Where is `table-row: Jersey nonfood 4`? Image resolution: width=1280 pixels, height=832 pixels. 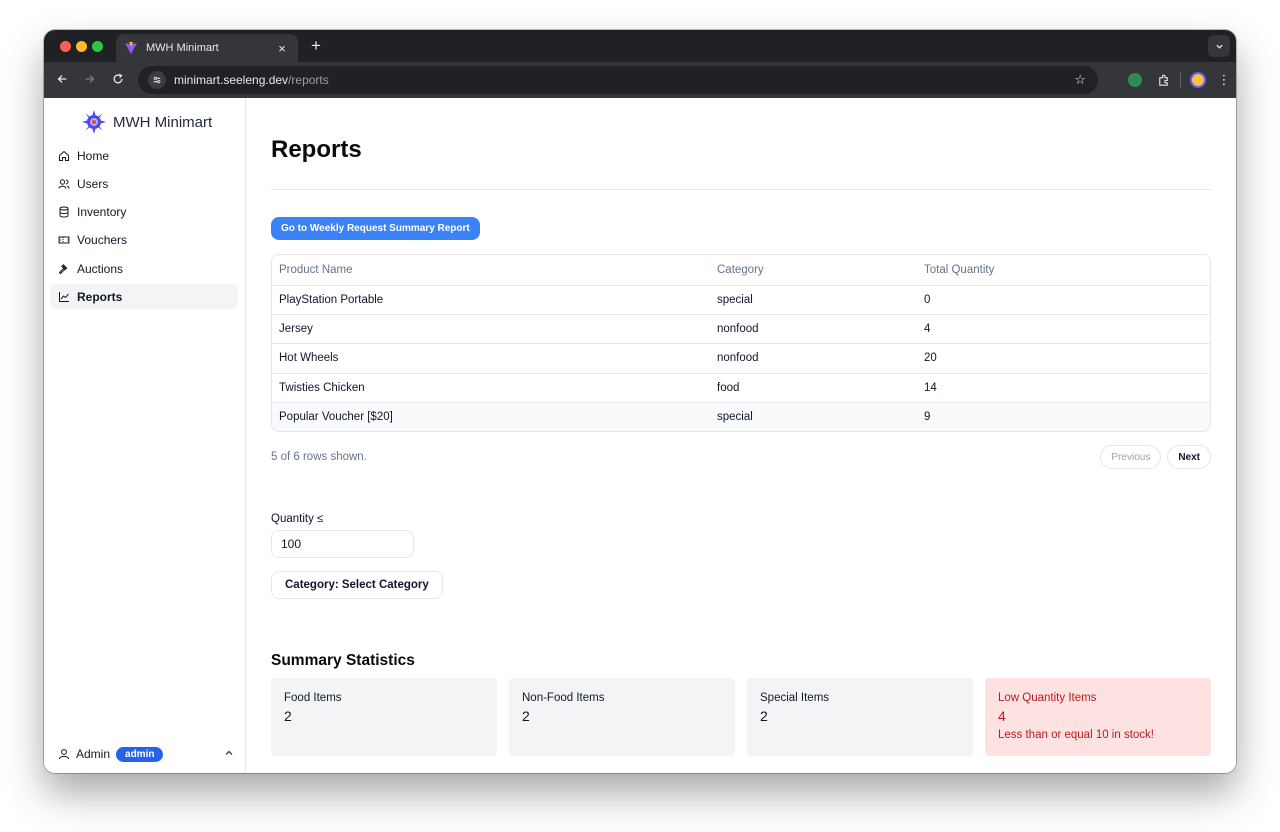
table-row: Jersey nonfood 4 is located at coordinates (741, 330).